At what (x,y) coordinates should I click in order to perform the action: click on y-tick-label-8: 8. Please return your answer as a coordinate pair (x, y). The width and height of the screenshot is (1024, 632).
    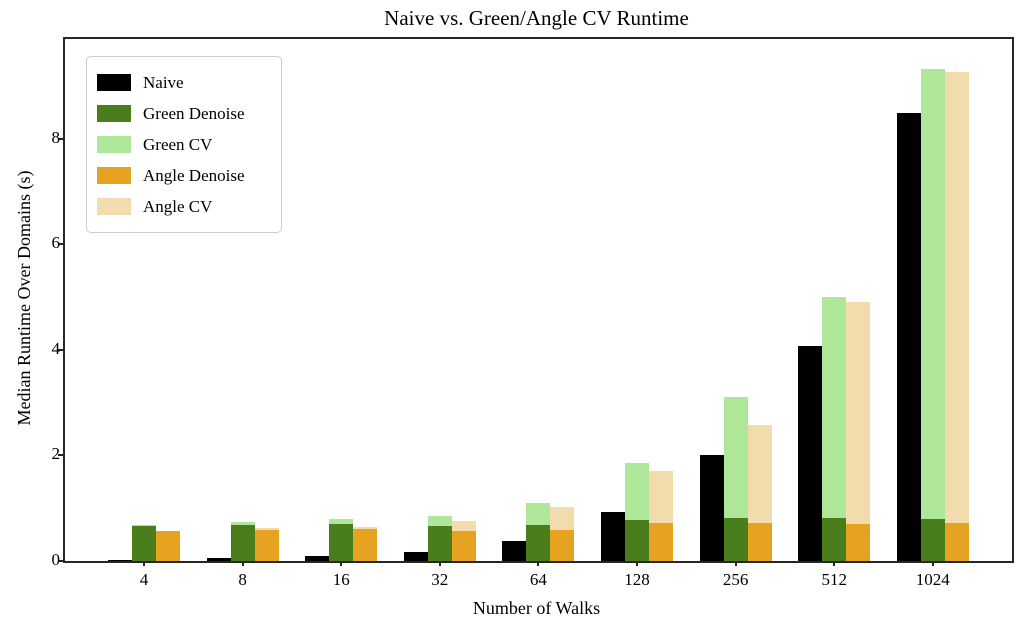
    Looking at the image, I should click on (56, 137).